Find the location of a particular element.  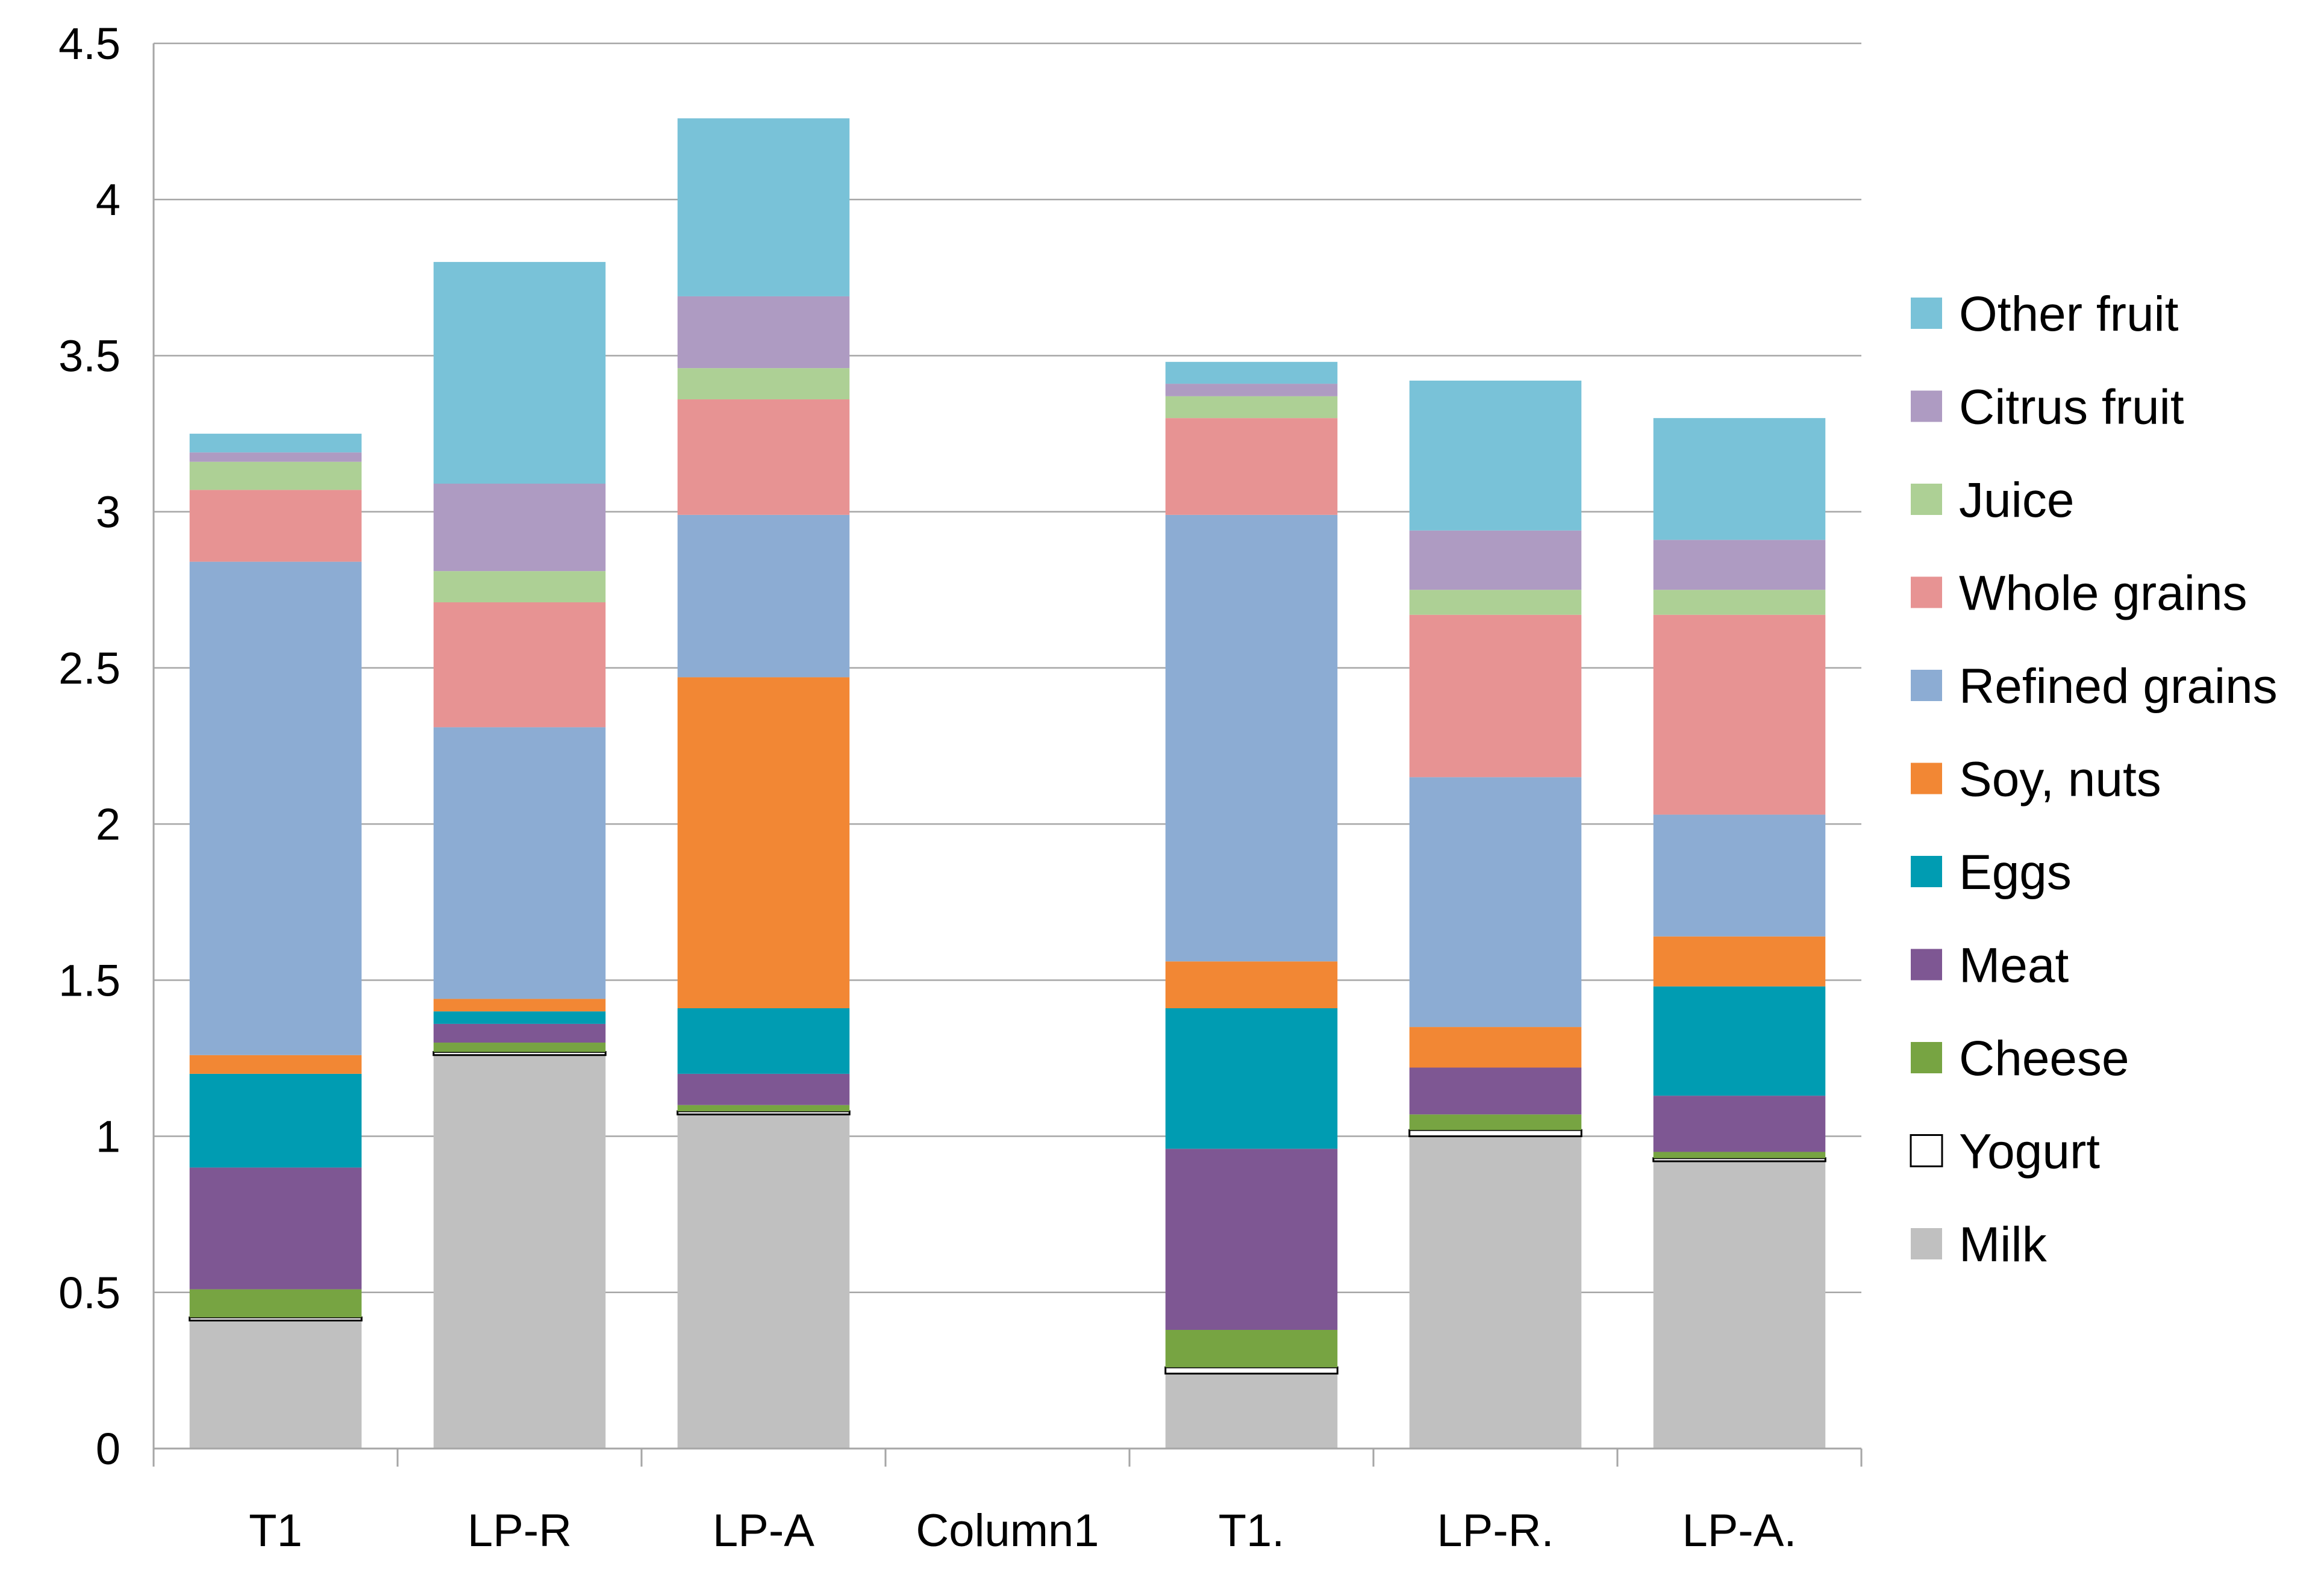

x-tick-label: LP-R. is located at coordinates (1495, 1530).